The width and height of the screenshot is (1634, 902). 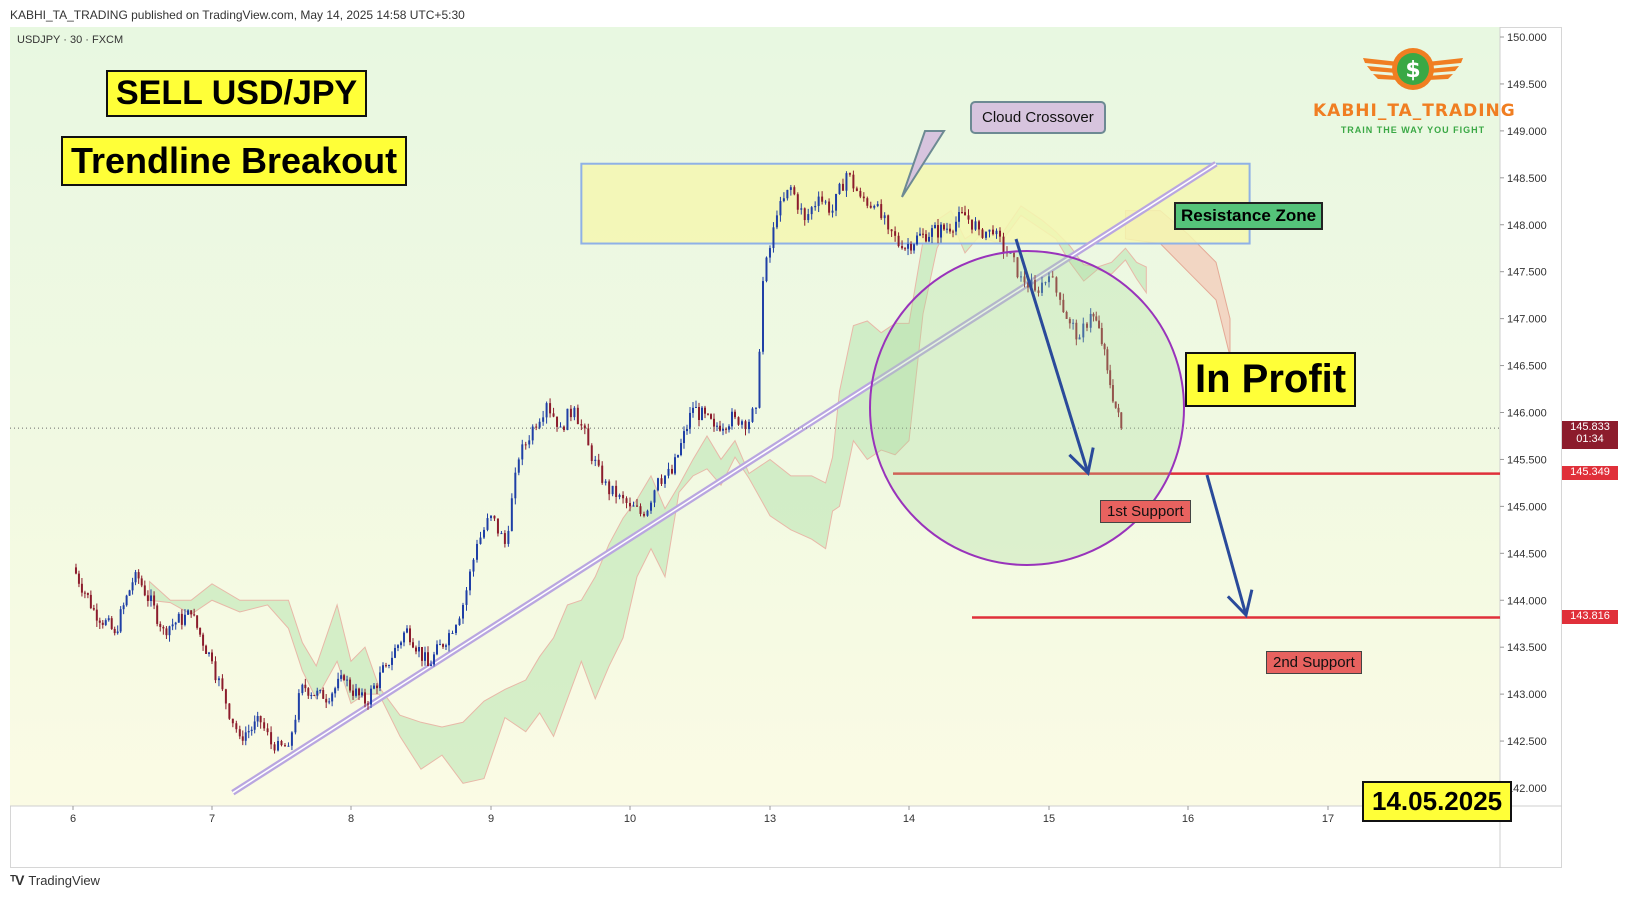 I want to click on title-trendline-breakout: Trendline Breakout, so click(x=234, y=161).